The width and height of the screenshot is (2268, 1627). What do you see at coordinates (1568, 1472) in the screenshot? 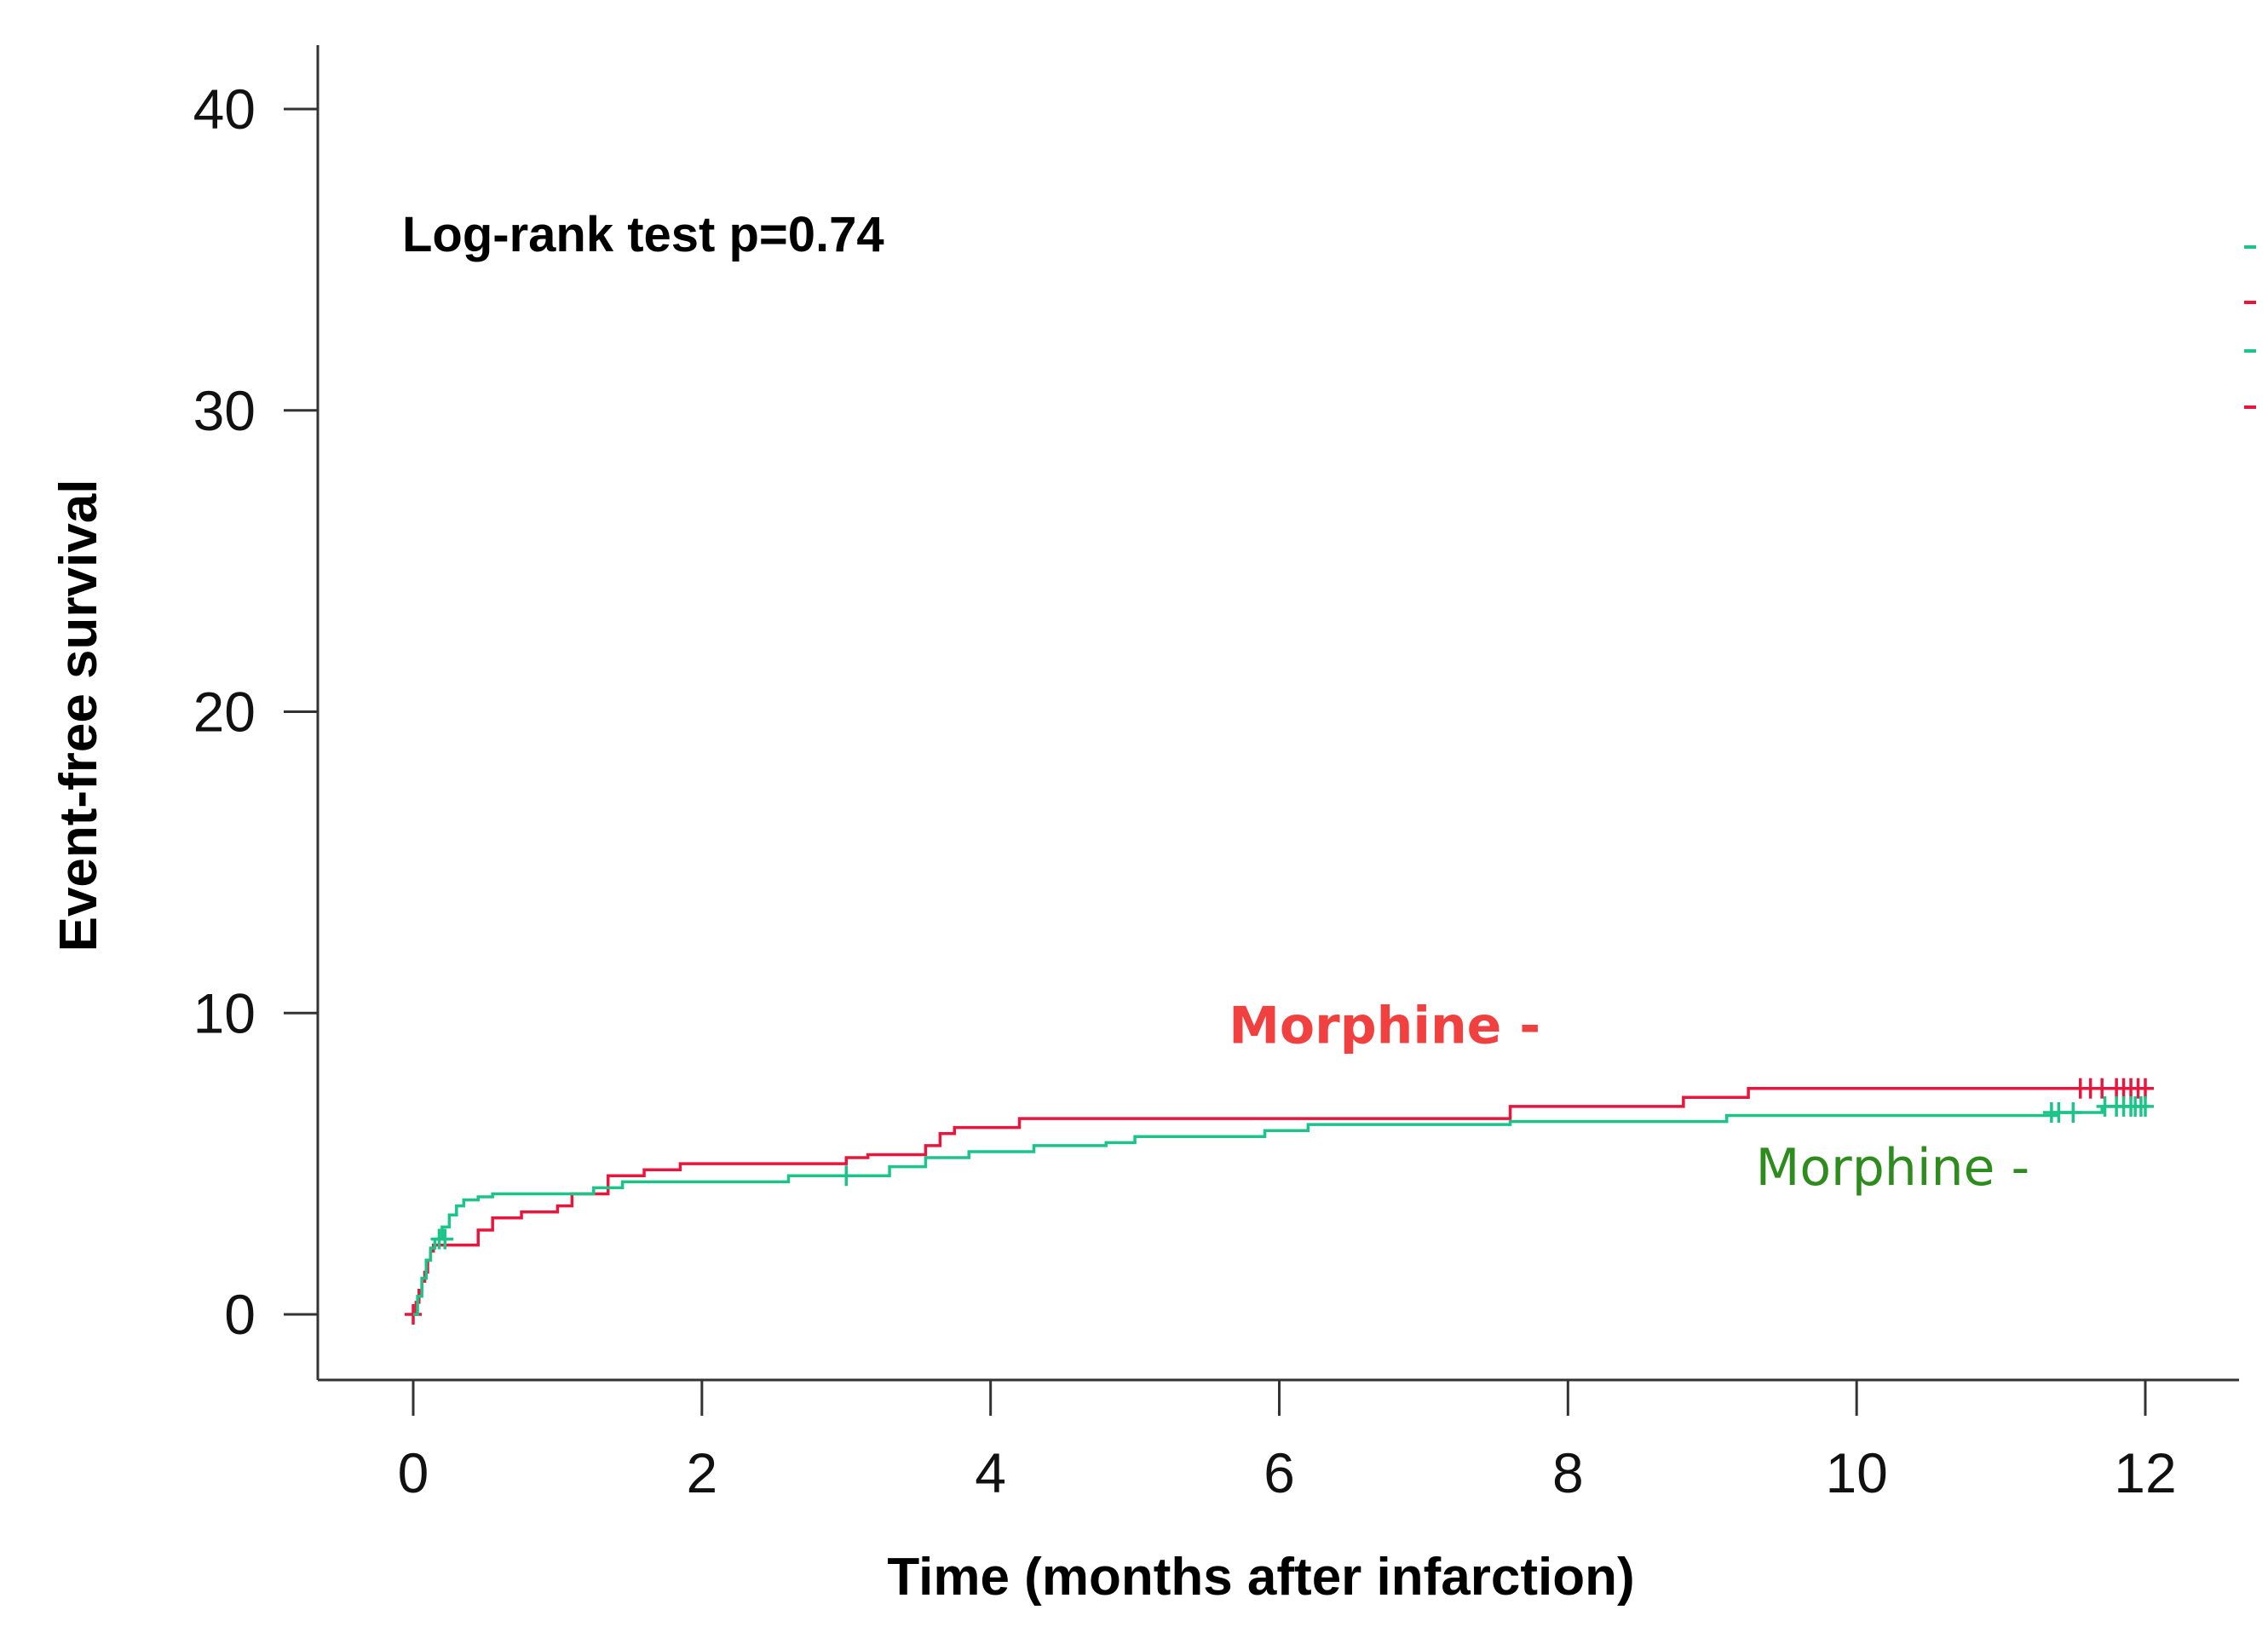
I see `x-tick-label: 8` at bounding box center [1568, 1472].